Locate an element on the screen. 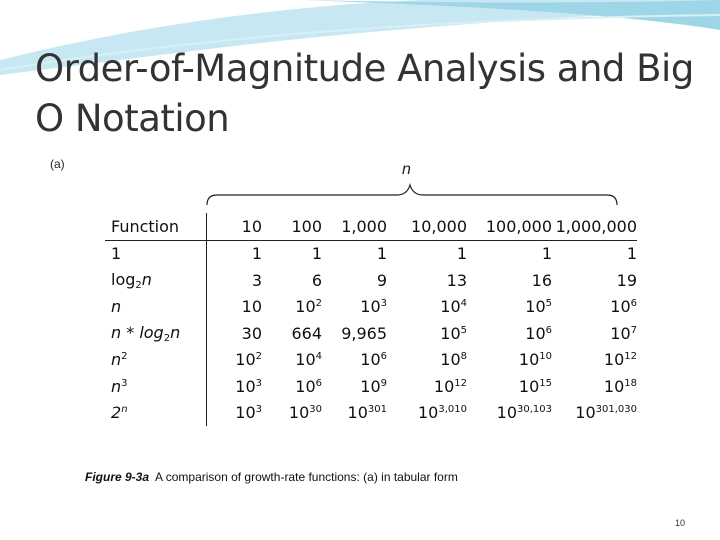  header-text: 100 is located at coordinates (306, 226).